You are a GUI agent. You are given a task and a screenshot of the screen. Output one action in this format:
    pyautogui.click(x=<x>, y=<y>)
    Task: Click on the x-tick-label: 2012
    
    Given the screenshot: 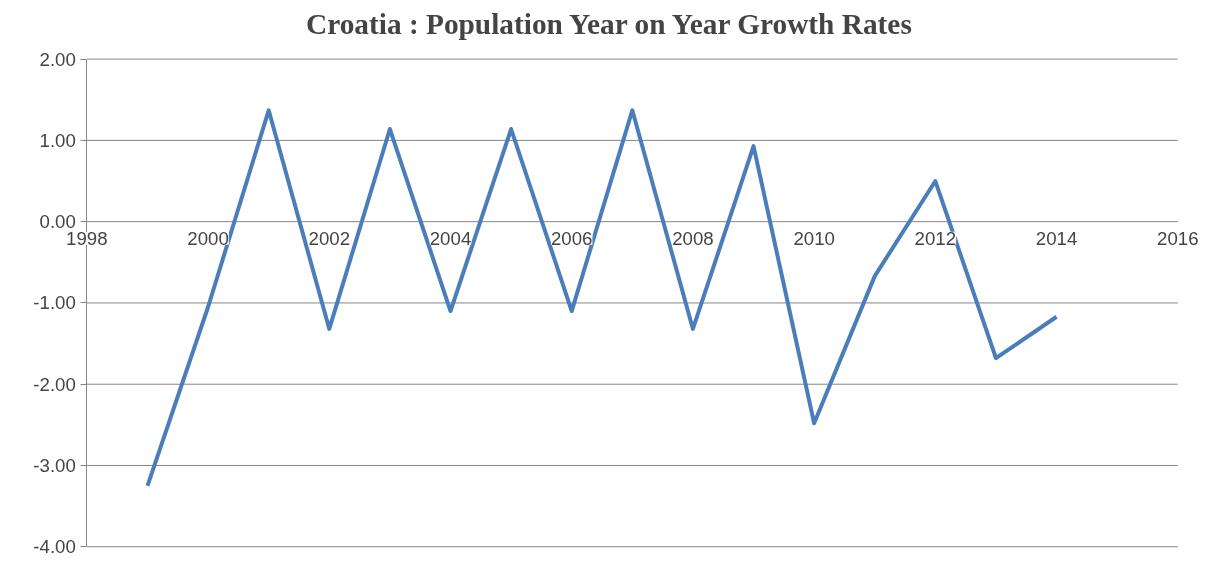 What is the action you would take?
    pyautogui.click(x=935, y=238)
    